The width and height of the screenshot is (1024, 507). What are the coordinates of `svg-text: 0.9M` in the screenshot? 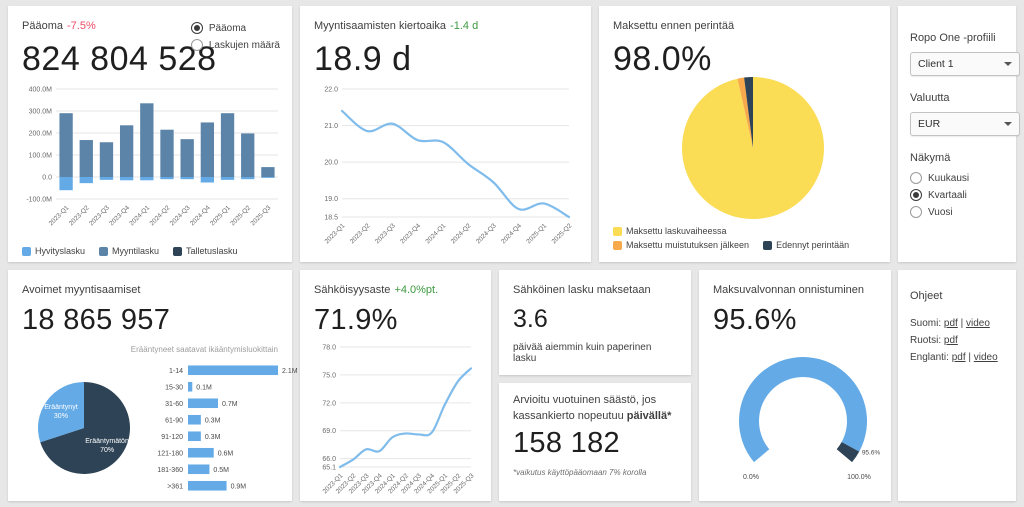 It's located at (239, 486).